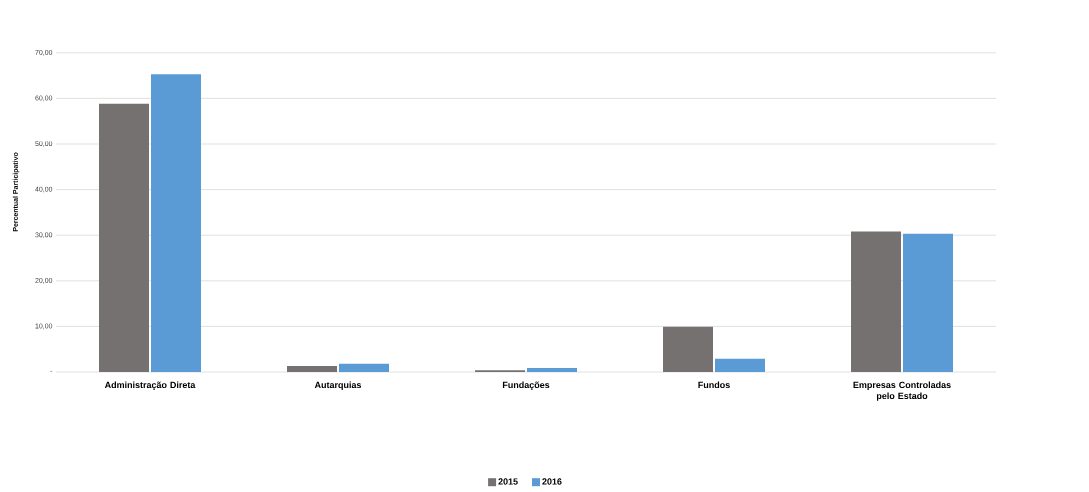  Describe the element at coordinates (338, 385) in the screenshot. I see `x-tick-label: Autarquias` at that location.